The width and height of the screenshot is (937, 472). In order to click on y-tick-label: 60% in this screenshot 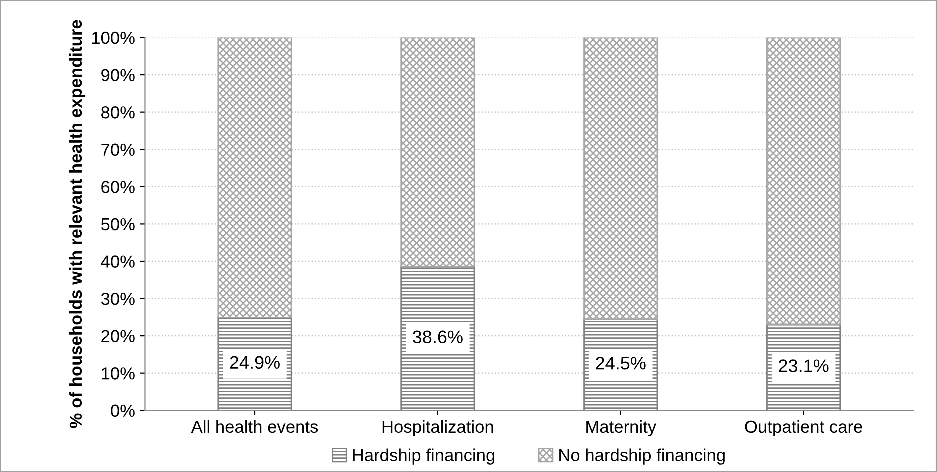, I will do `click(118, 187)`.